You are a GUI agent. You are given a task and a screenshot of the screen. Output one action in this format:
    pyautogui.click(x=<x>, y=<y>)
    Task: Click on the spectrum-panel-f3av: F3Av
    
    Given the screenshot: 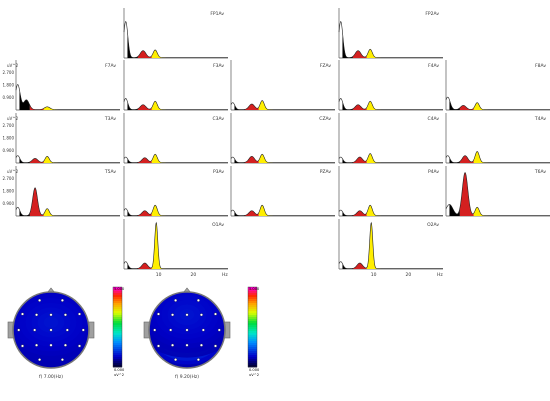 What is the action you would take?
    pyautogui.click(x=175, y=85)
    